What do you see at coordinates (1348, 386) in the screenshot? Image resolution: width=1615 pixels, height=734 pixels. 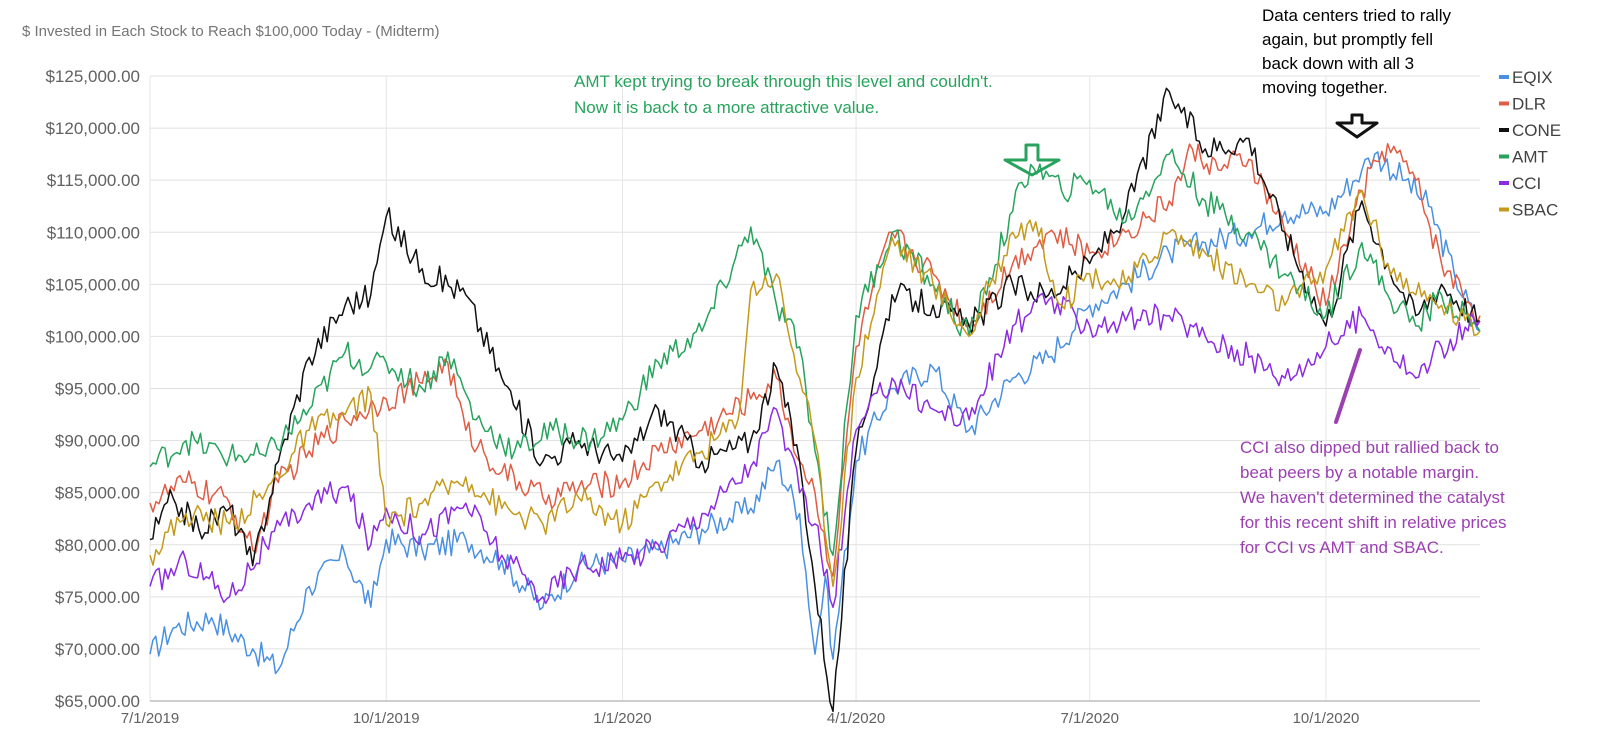 I see `cci-pointer-line` at bounding box center [1348, 386].